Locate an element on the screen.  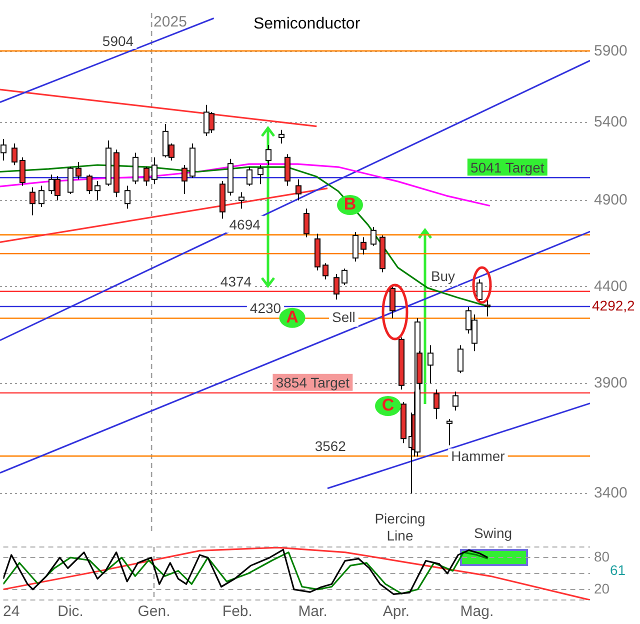
y-tick-label: 4900 is located at coordinates (611, 200).